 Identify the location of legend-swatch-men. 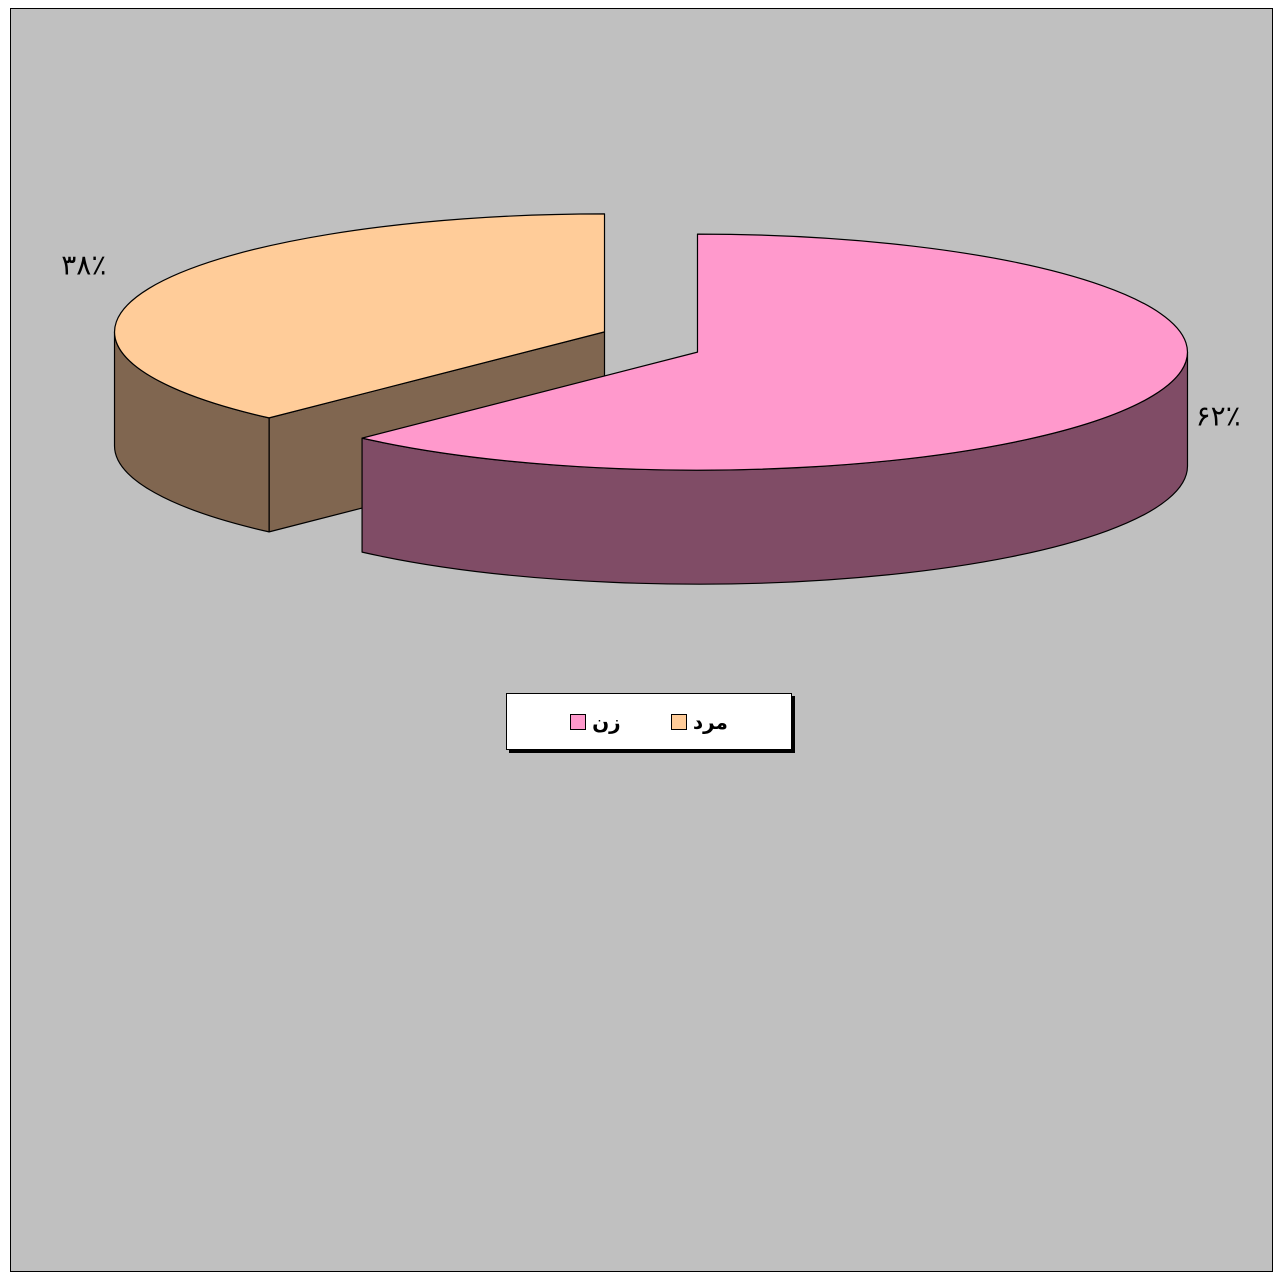
(678, 721).